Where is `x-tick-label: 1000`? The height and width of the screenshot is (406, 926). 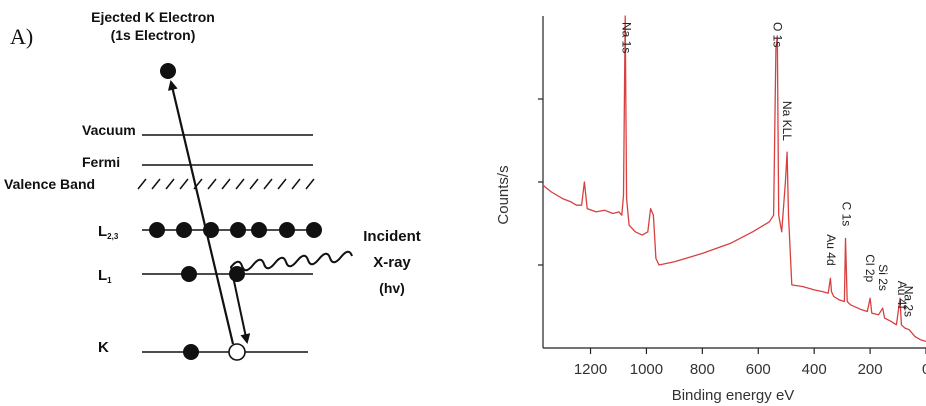
x-tick-label: 1000 is located at coordinates (646, 369).